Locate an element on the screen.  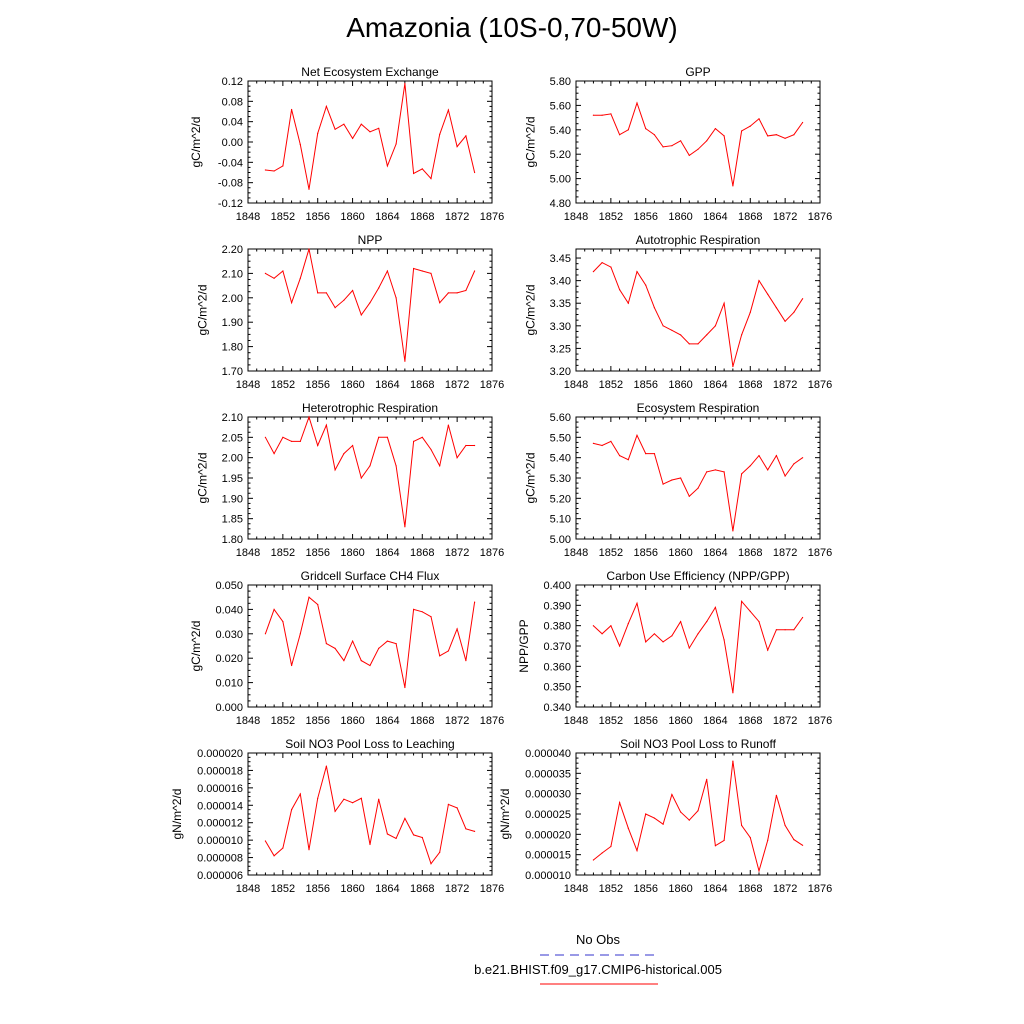
y-tick-label: -0.08 is located at coordinates (230, 184).